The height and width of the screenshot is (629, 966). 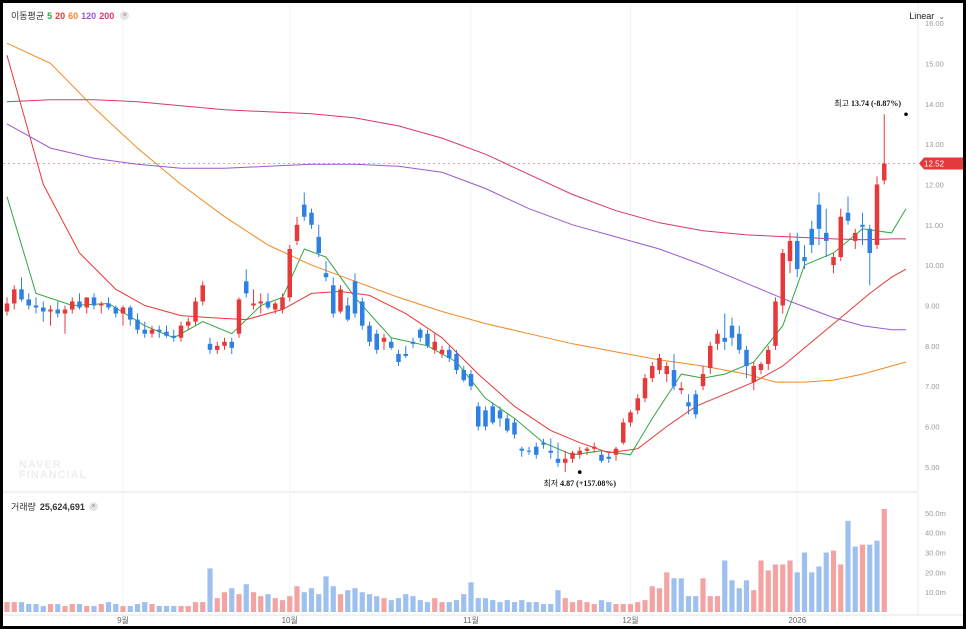 I want to click on watermark-line1: NAVER, so click(x=40, y=465).